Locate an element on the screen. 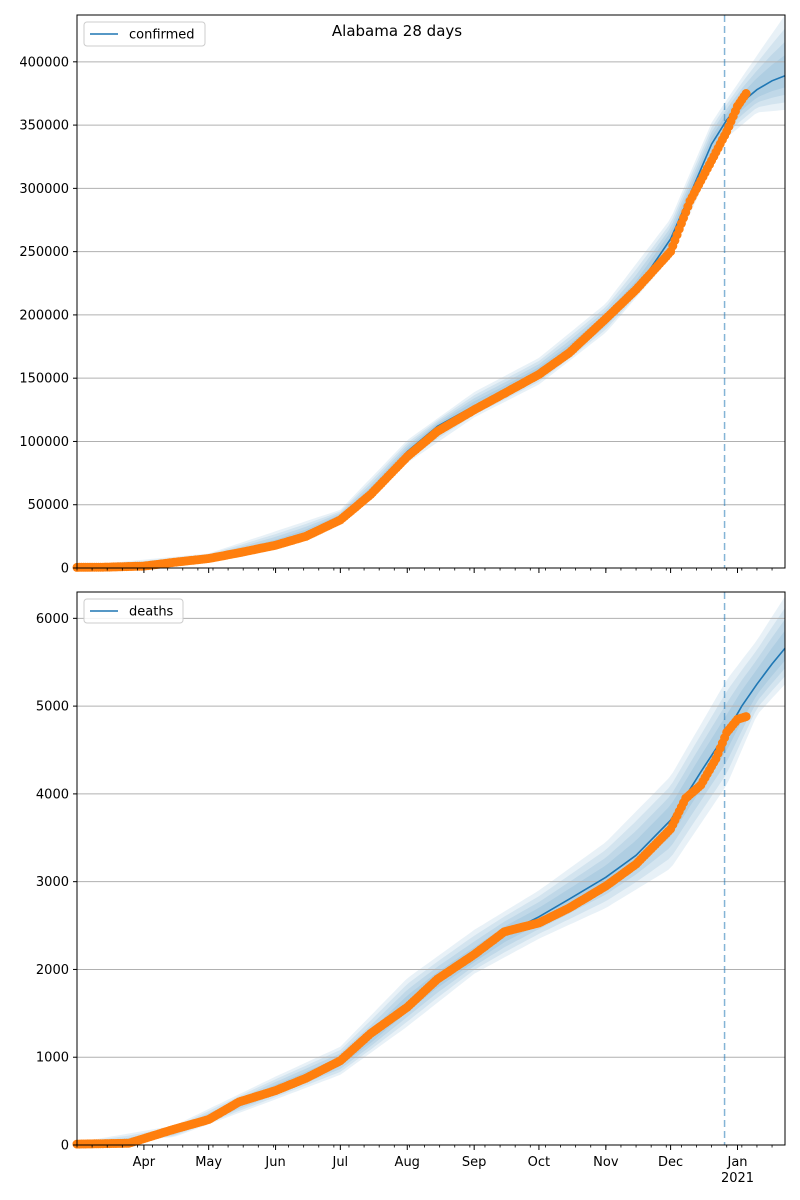  x-tick-label: Jul is located at coordinates (339, 1162).